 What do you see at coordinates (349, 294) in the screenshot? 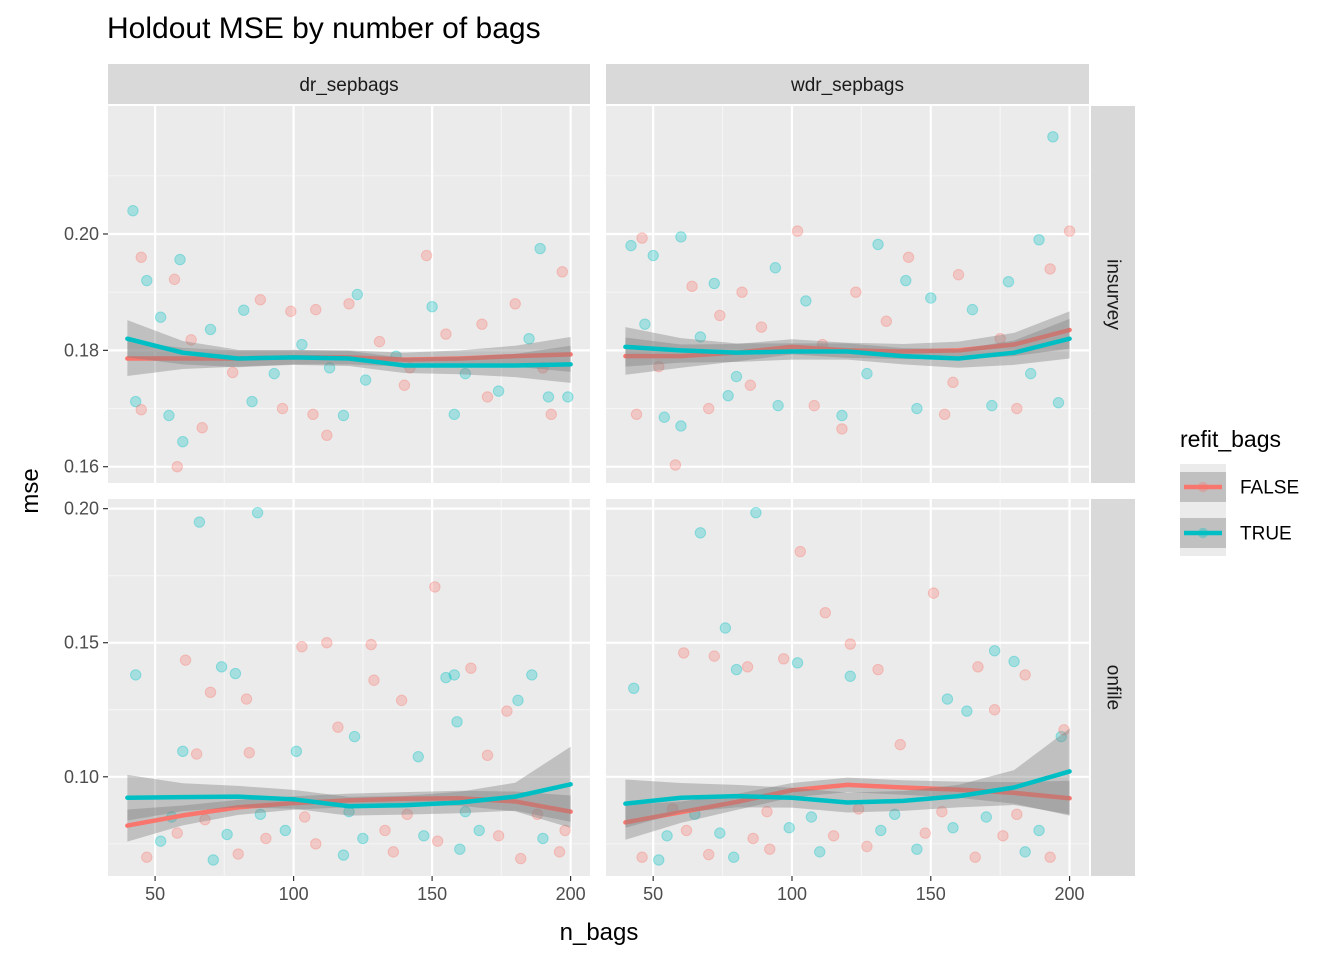
I see `panel-background` at bounding box center [349, 294].